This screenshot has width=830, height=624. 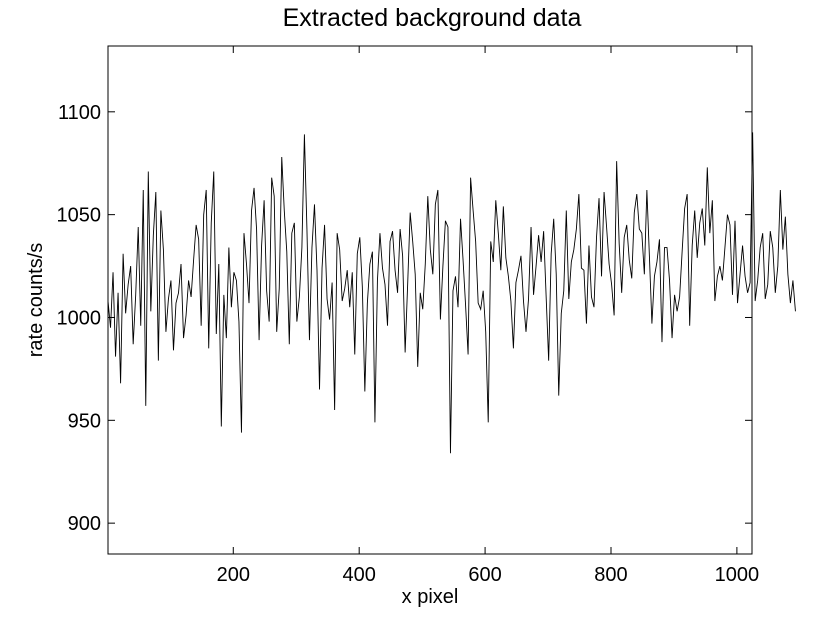 What do you see at coordinates (610, 575) in the screenshot?
I see `x-tick-label: 800` at bounding box center [610, 575].